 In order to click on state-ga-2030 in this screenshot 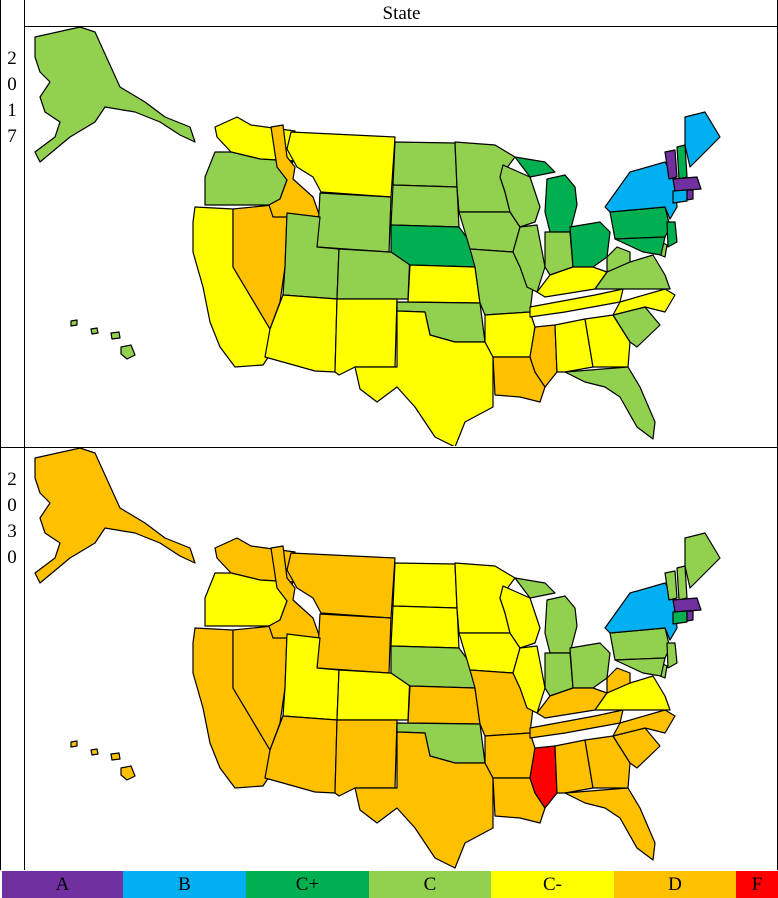, I will do `click(607, 762)`.